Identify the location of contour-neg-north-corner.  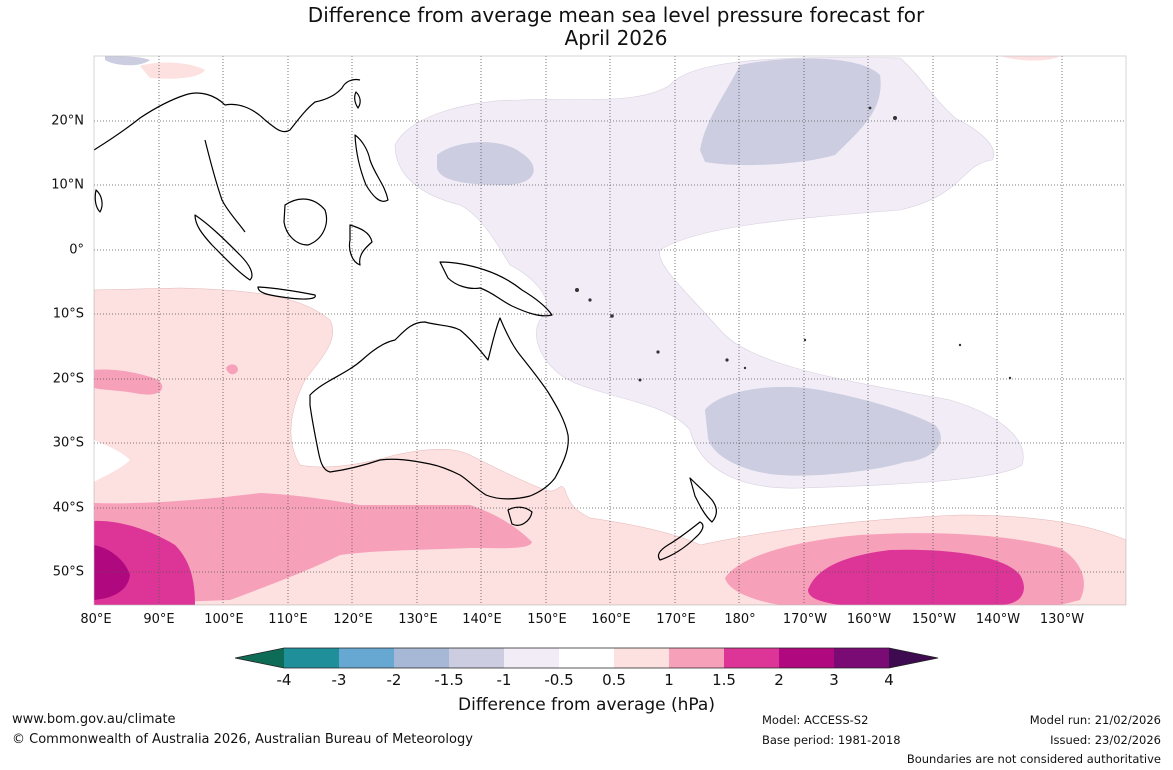
(127, 61).